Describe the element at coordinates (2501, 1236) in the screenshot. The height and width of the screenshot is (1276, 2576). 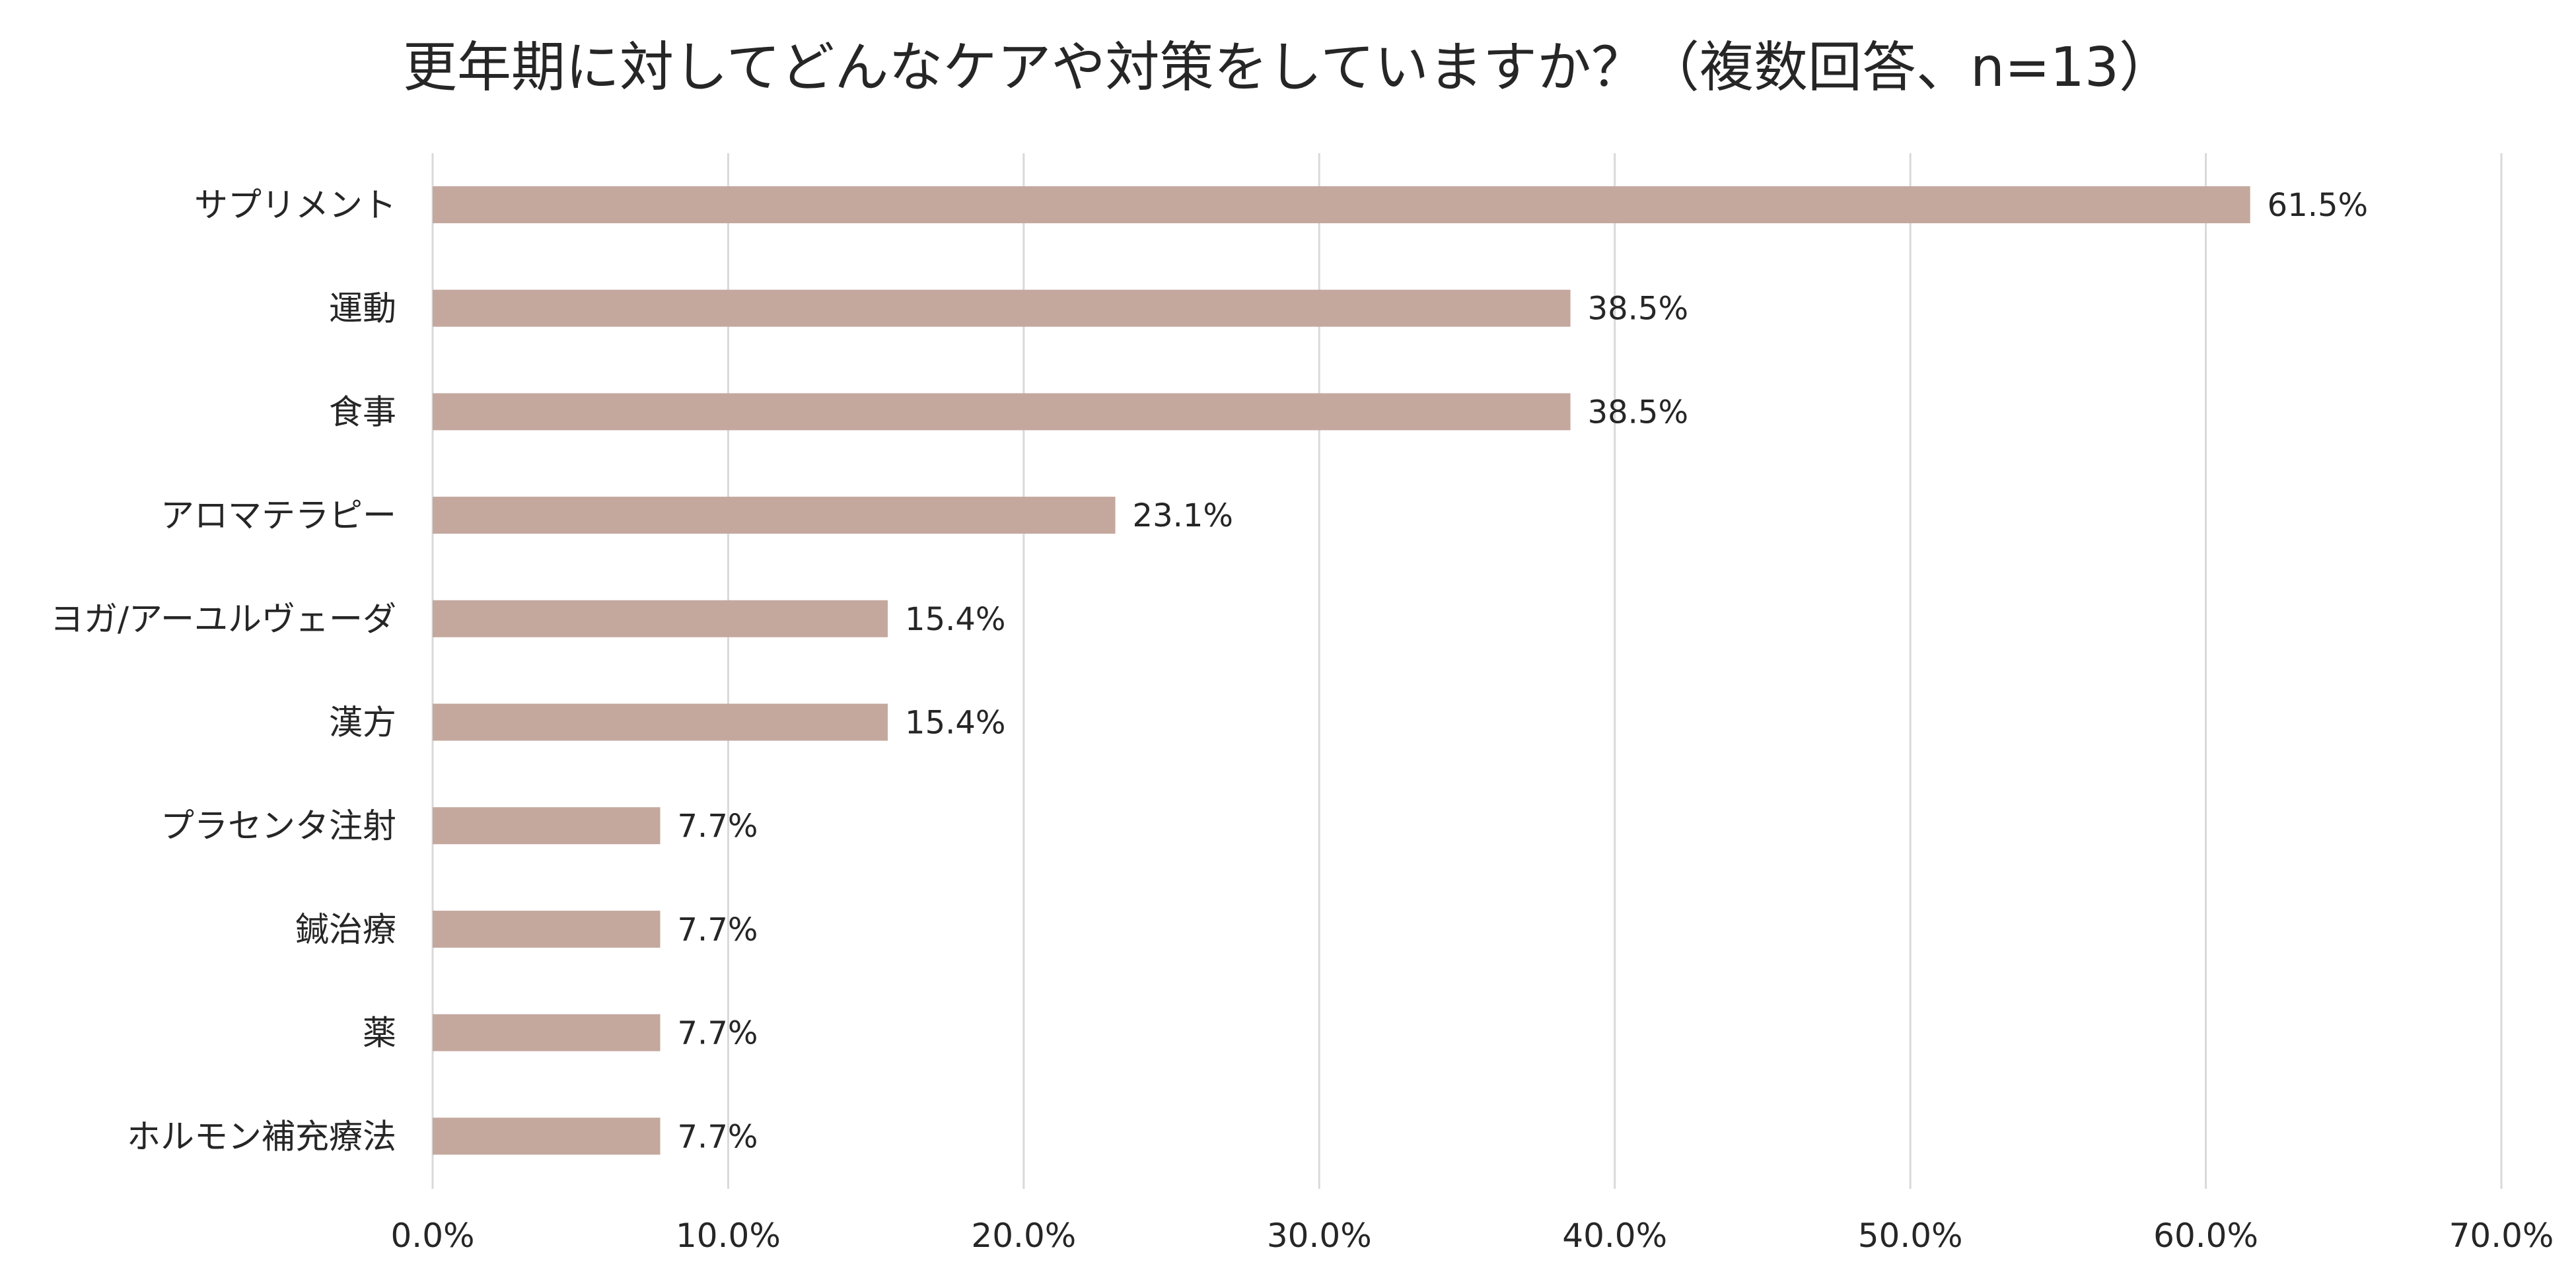
I see `x-tick-label: 70.0%` at that location.